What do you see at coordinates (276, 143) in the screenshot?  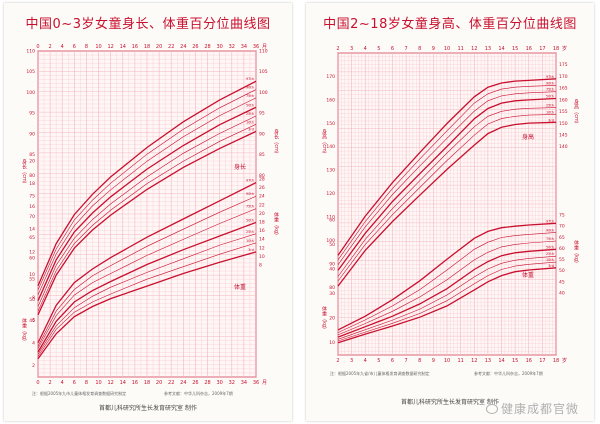 I see `height-axis-label-right: 身长（cm）` at bounding box center [276, 143].